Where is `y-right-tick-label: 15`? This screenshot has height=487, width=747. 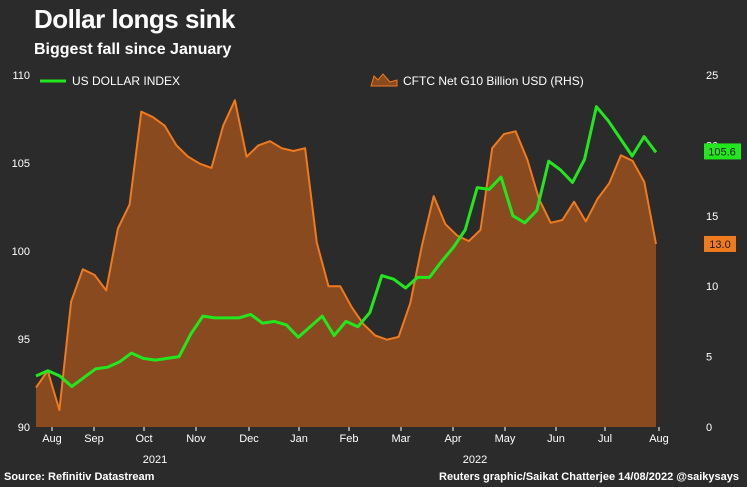 y-right-tick-label: 15 is located at coordinates (712, 217).